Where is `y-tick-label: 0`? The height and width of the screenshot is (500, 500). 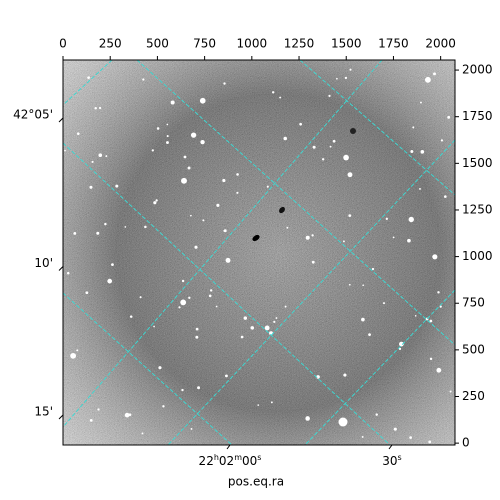 y-tick-label: 0 is located at coordinates (466, 443).